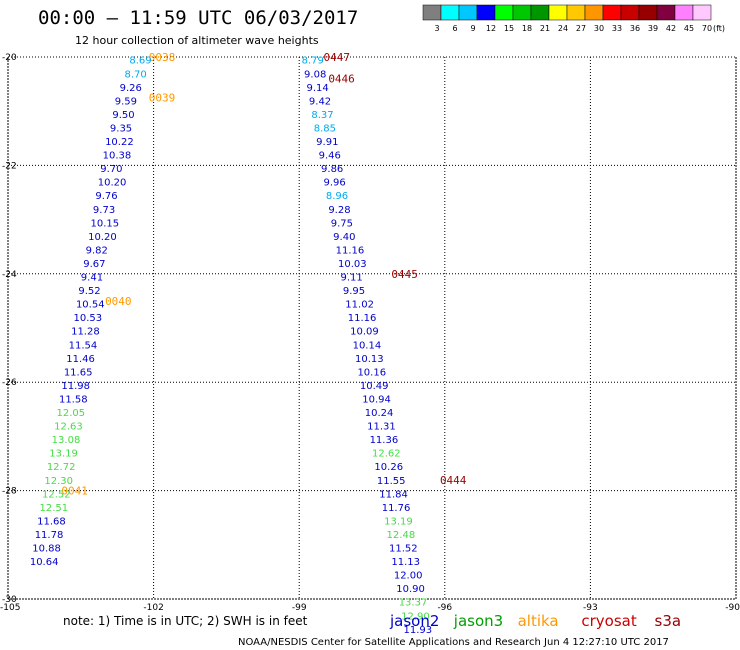 The height and width of the screenshot is (650, 740). What do you see at coordinates (563, 28) in the screenshot?
I see `colorbar-label: 24` at bounding box center [563, 28].